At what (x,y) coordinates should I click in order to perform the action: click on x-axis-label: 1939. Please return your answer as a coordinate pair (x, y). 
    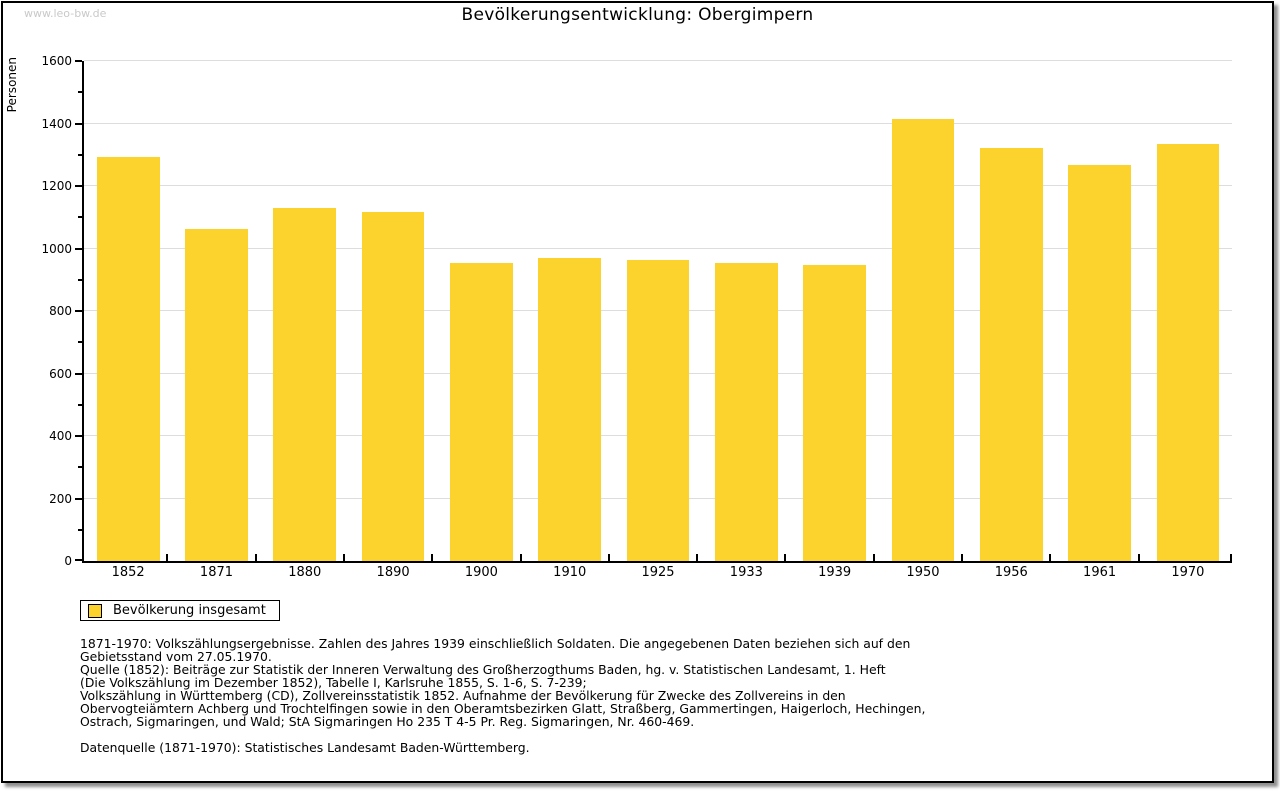
    Looking at the image, I should click on (835, 572).